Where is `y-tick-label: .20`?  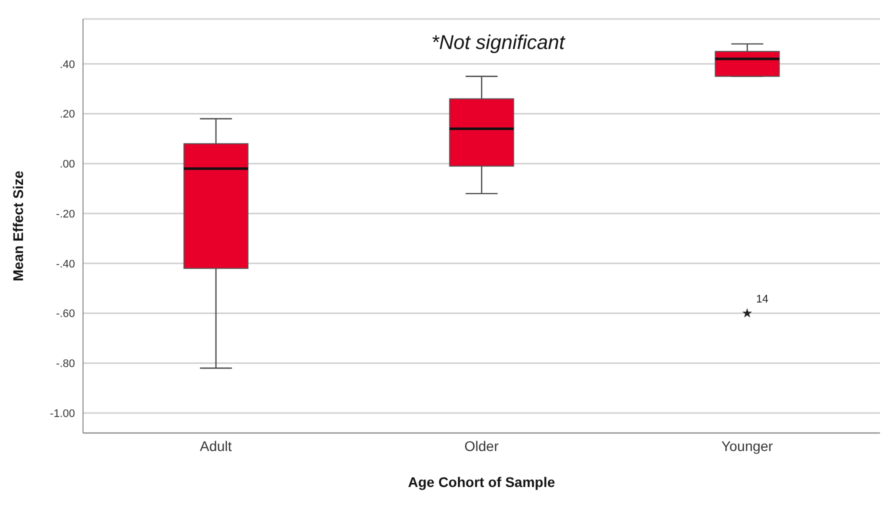 y-tick-label: .20 is located at coordinates (67, 114).